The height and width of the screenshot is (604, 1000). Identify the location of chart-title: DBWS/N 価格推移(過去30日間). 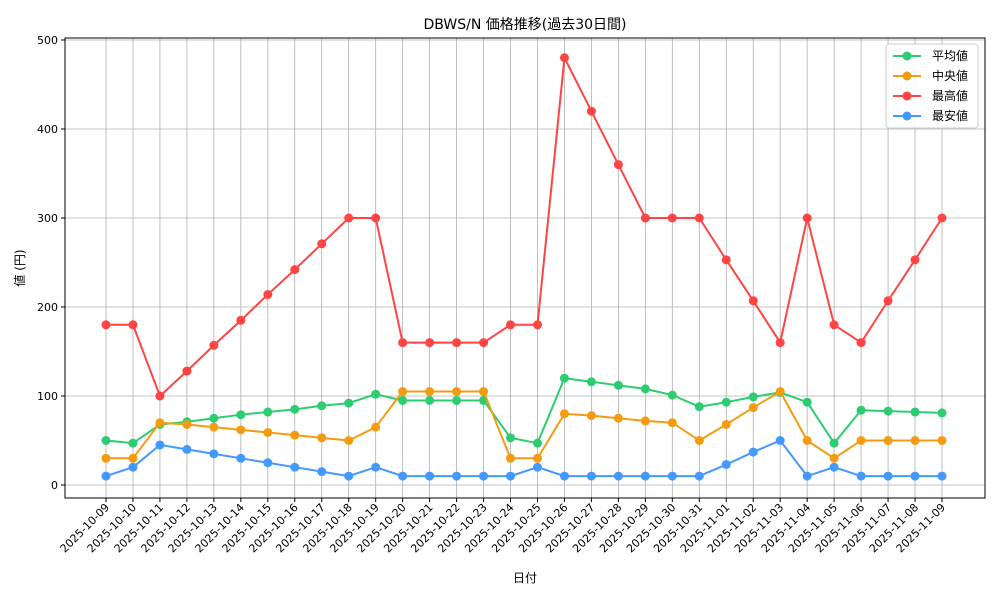
(525, 25).